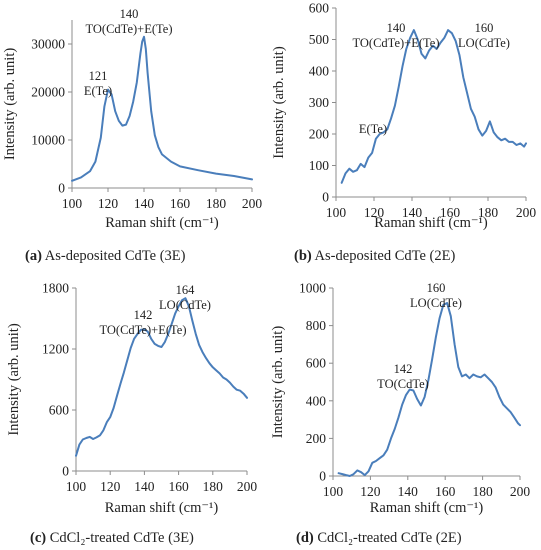 The image size is (541, 550). I want to click on y-tick-label: 1800, so click(55, 288).